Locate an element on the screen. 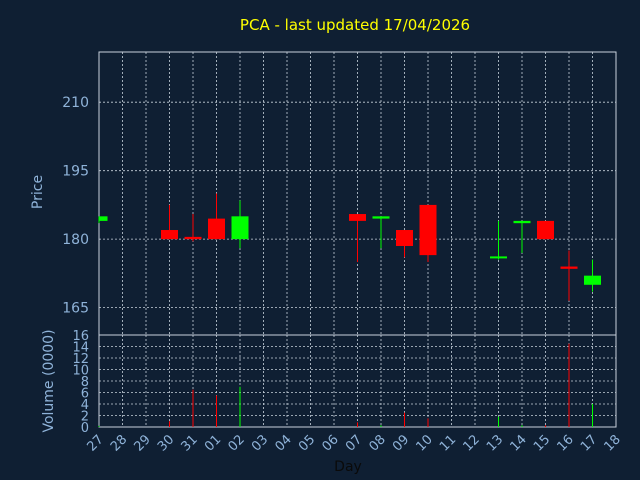 The width and height of the screenshot is (640, 480). price-axis-label: Price is located at coordinates (38, 192).